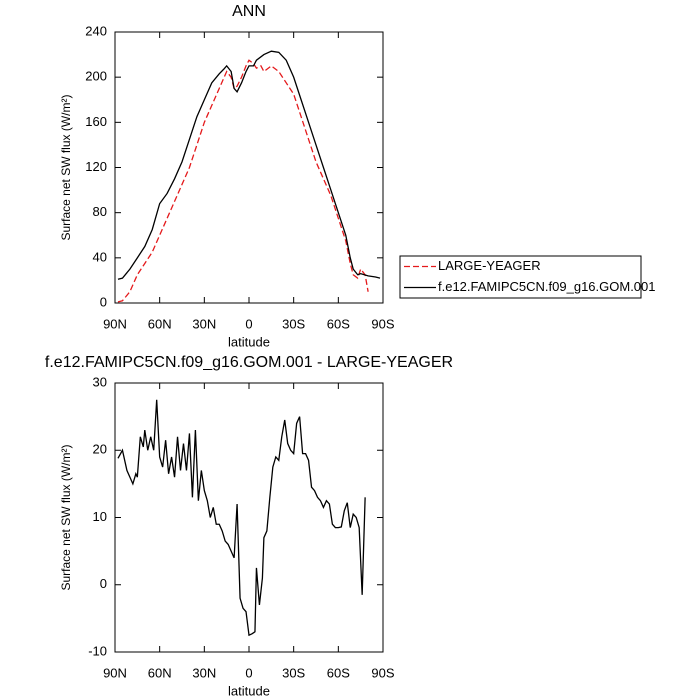  Describe the element at coordinates (96, 30) in the screenshot. I see `y-tick-label: 240` at that location.